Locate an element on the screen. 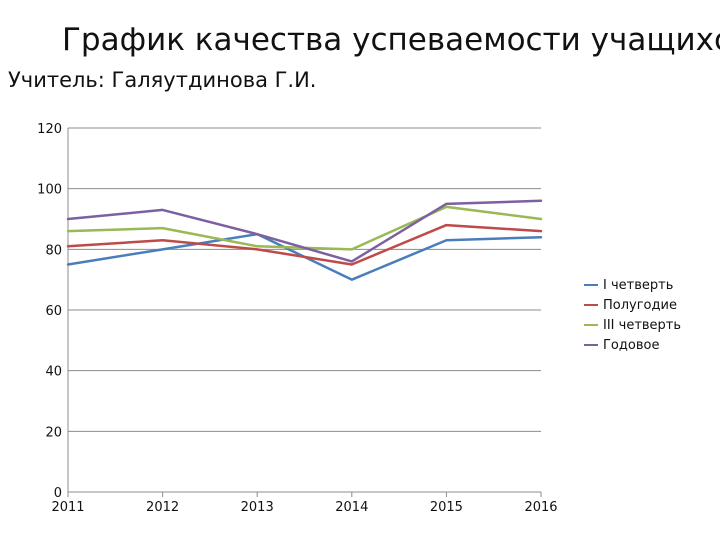  legend-item: III четверть is located at coordinates (632, 325).